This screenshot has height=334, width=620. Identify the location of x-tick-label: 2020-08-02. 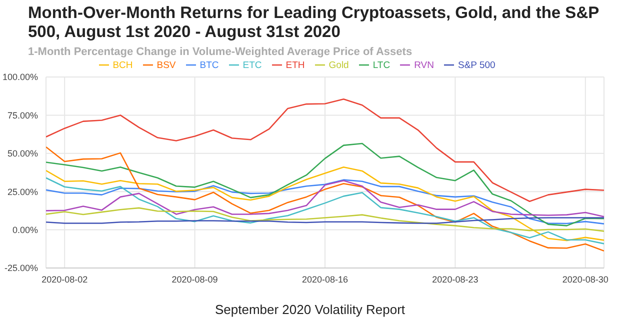
(65, 279).